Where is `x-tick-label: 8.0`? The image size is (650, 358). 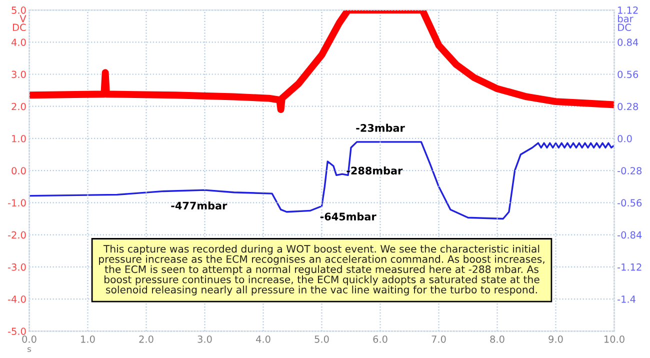 x-tick-label: 8.0 is located at coordinates (497, 339).